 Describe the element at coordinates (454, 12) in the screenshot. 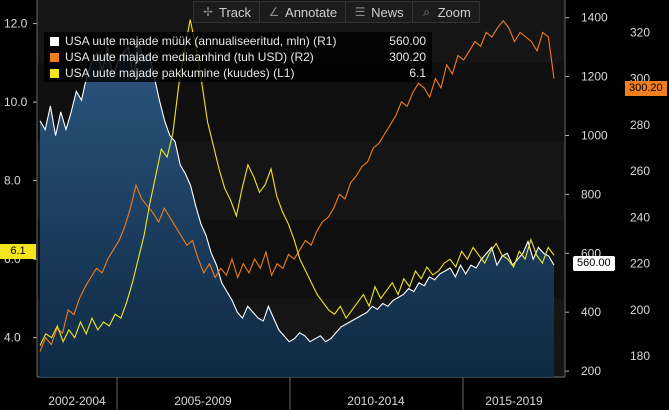

I see `toolbar-button-label: Zoom` at that location.